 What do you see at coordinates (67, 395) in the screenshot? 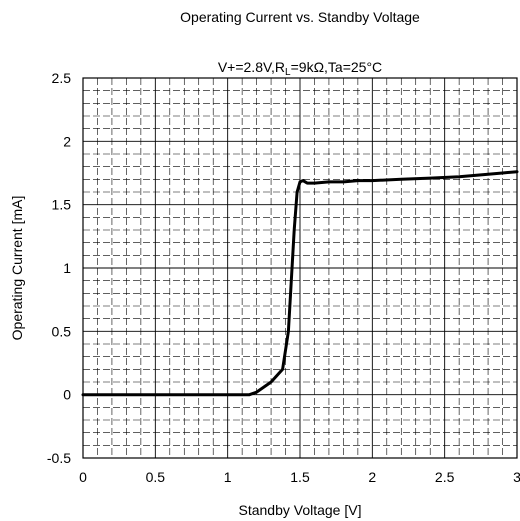
I see `y-tick-label: 0` at bounding box center [67, 395].